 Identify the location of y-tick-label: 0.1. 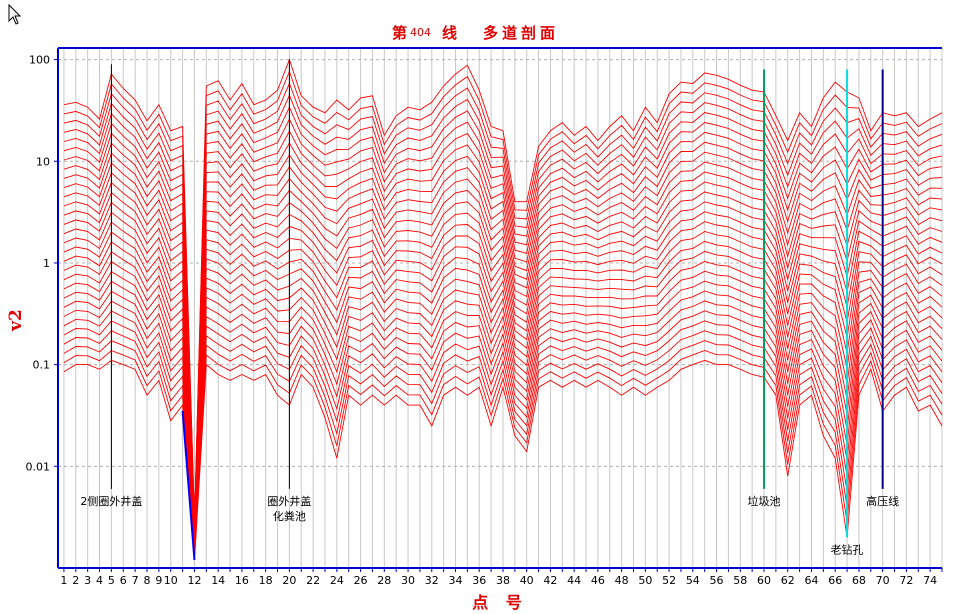
(42, 365).